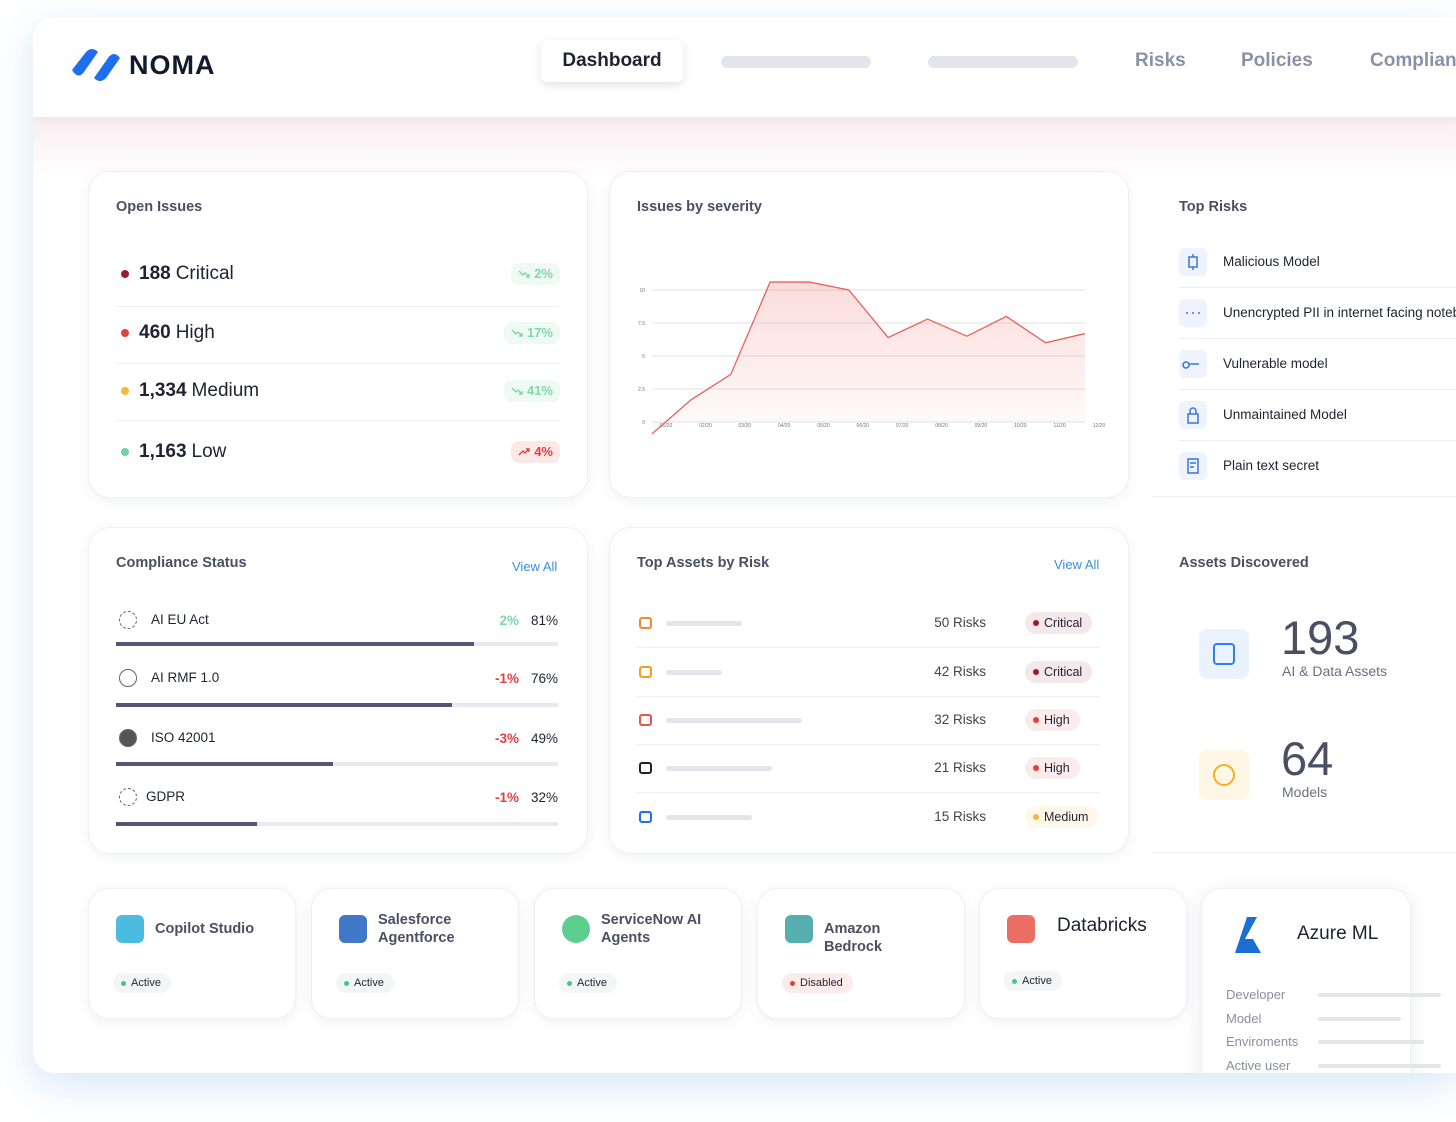 The height and width of the screenshot is (1122, 1456). I want to click on top-risks-panel, so click(1304, 334).